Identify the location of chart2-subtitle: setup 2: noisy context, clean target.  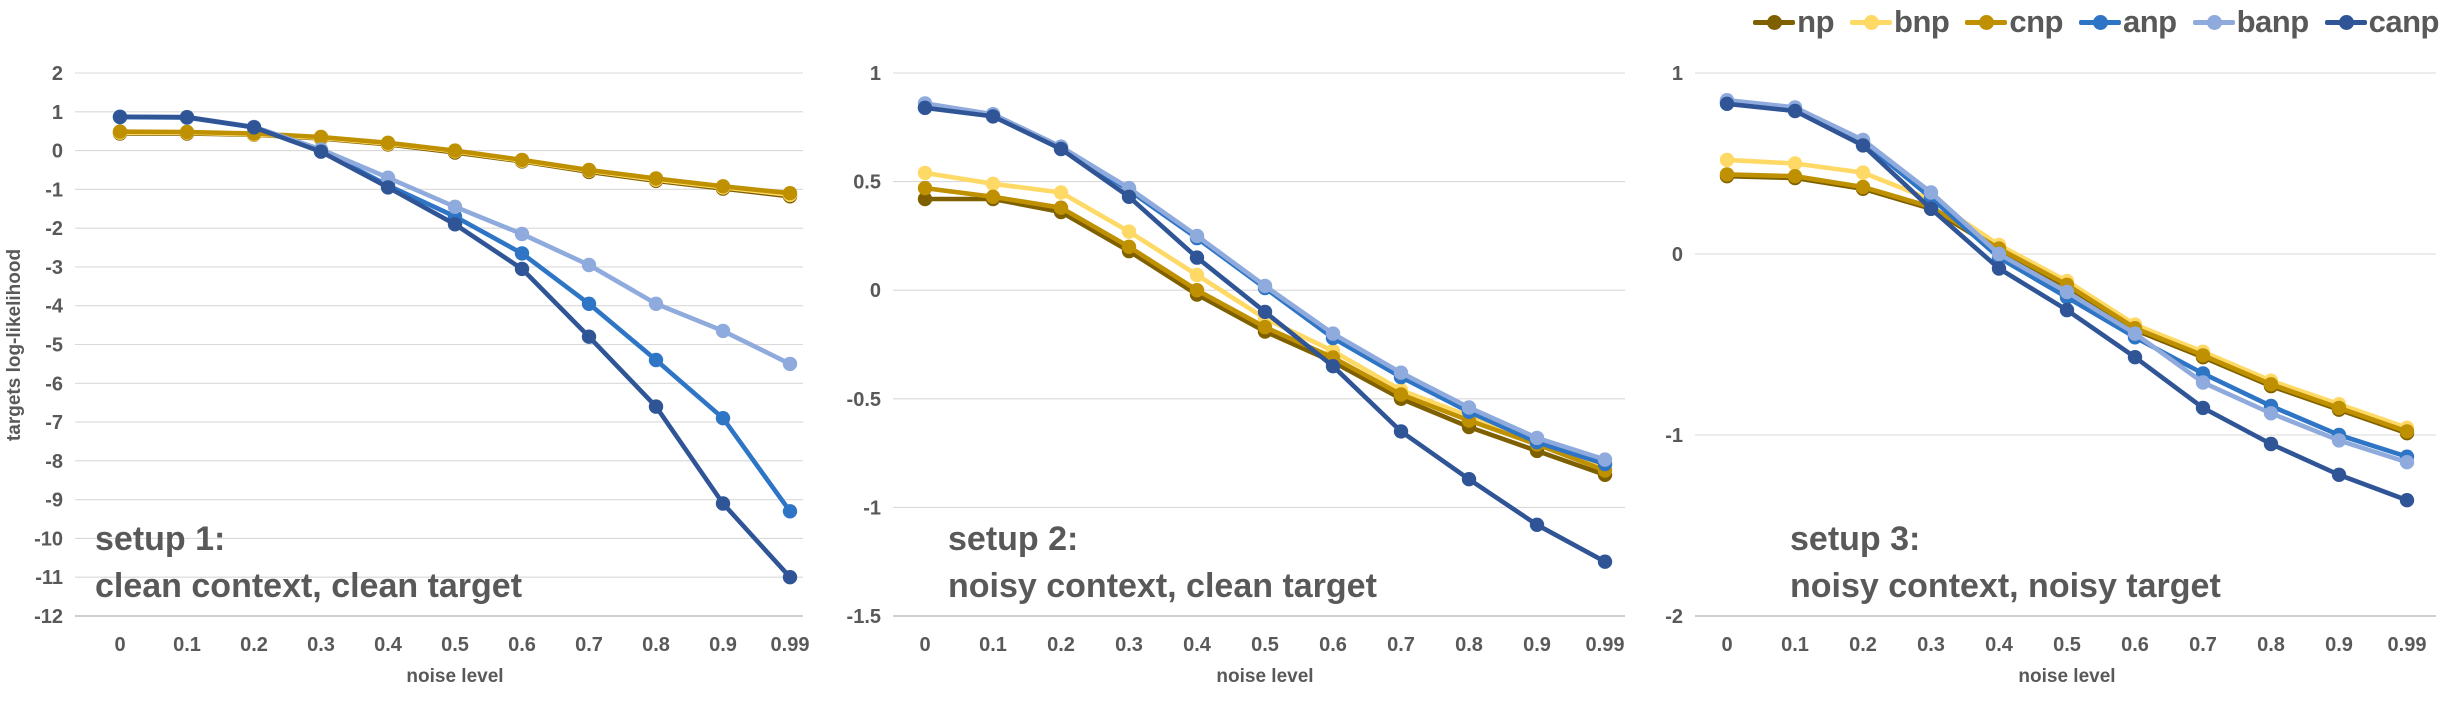
(1162, 563).